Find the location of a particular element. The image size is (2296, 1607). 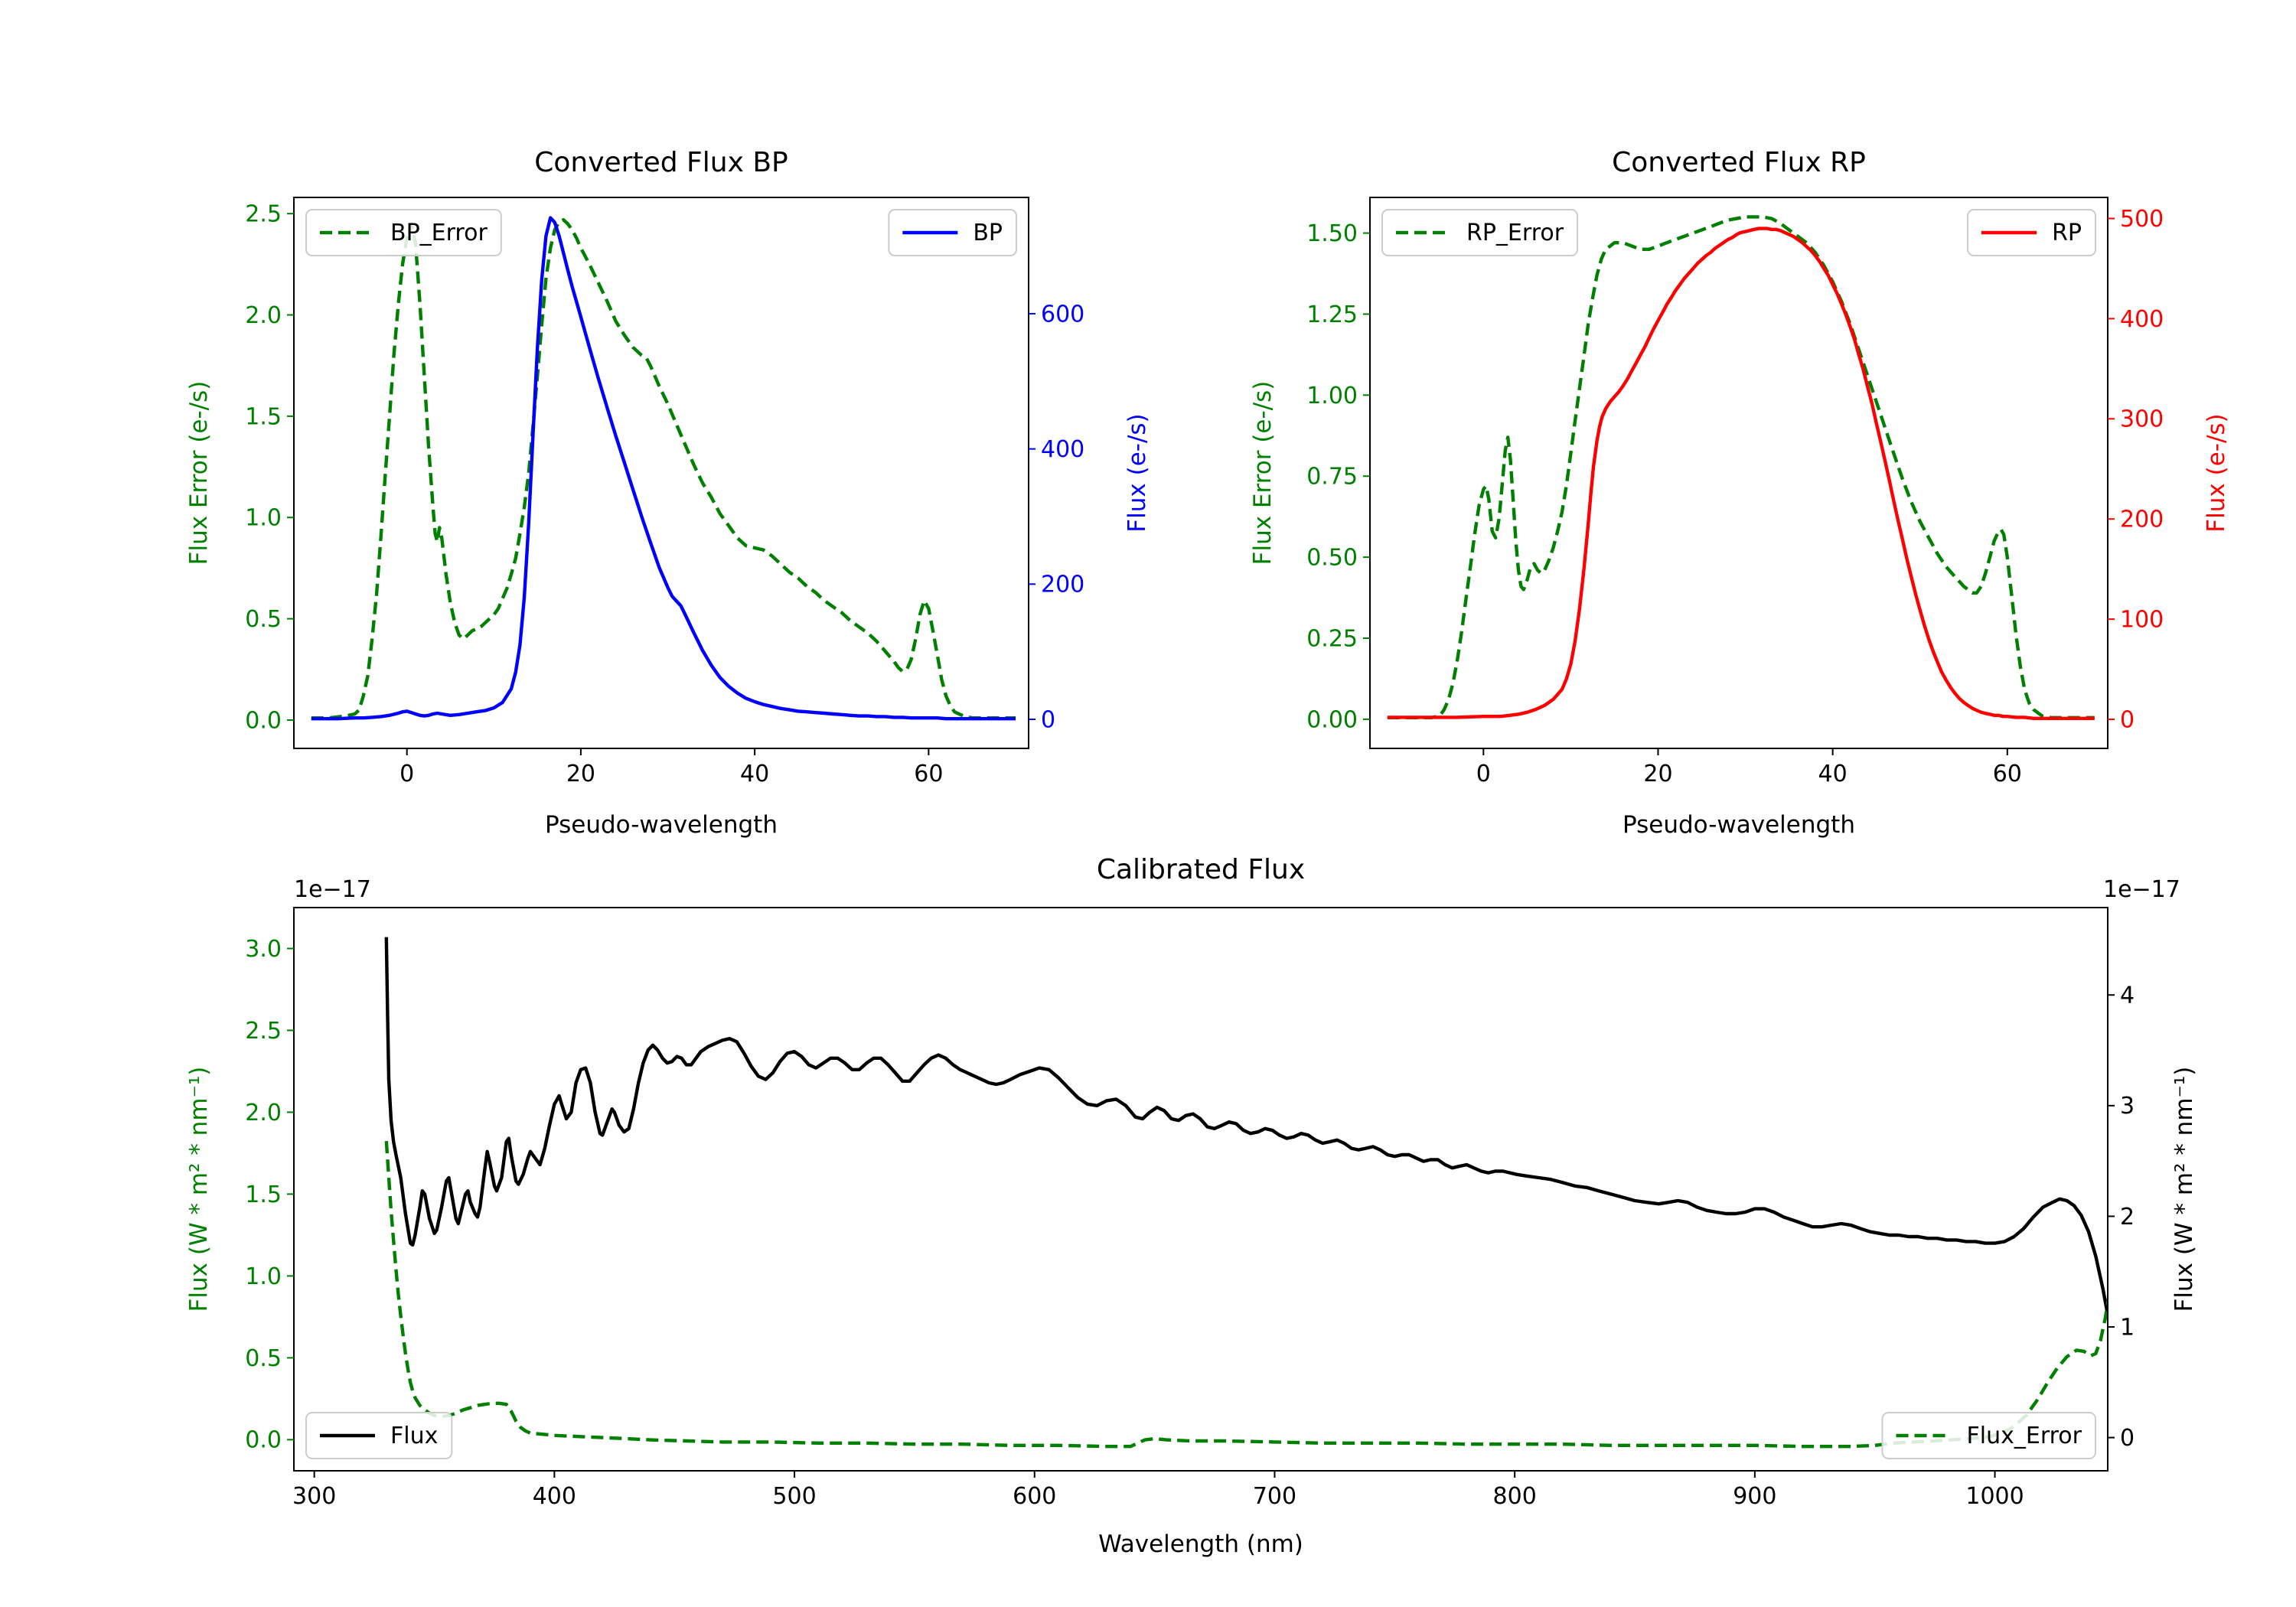

plot-calibrated-offset-left: 1e−17 is located at coordinates (332, 889).